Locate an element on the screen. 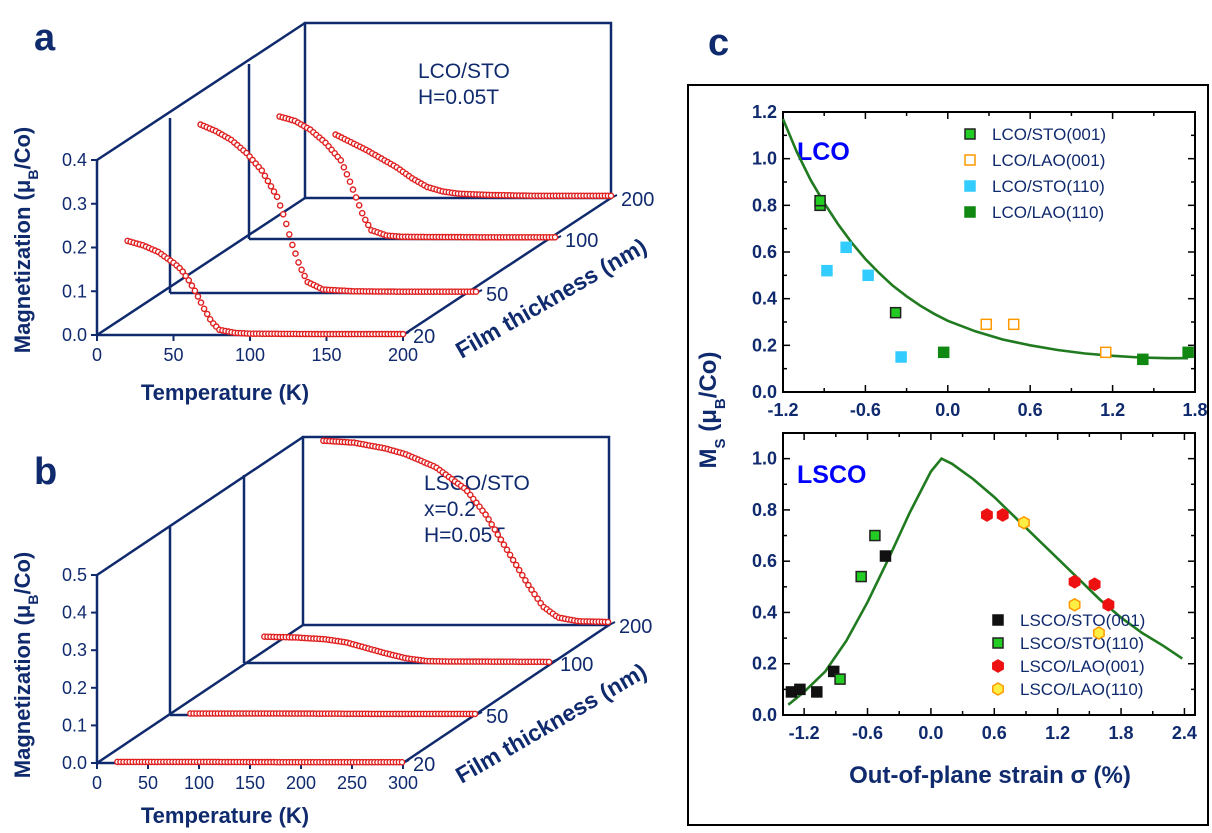 The height and width of the screenshot is (833, 1212). series-LSCO/STO(001): LSCO/STO(001) is located at coordinates (965, 624).